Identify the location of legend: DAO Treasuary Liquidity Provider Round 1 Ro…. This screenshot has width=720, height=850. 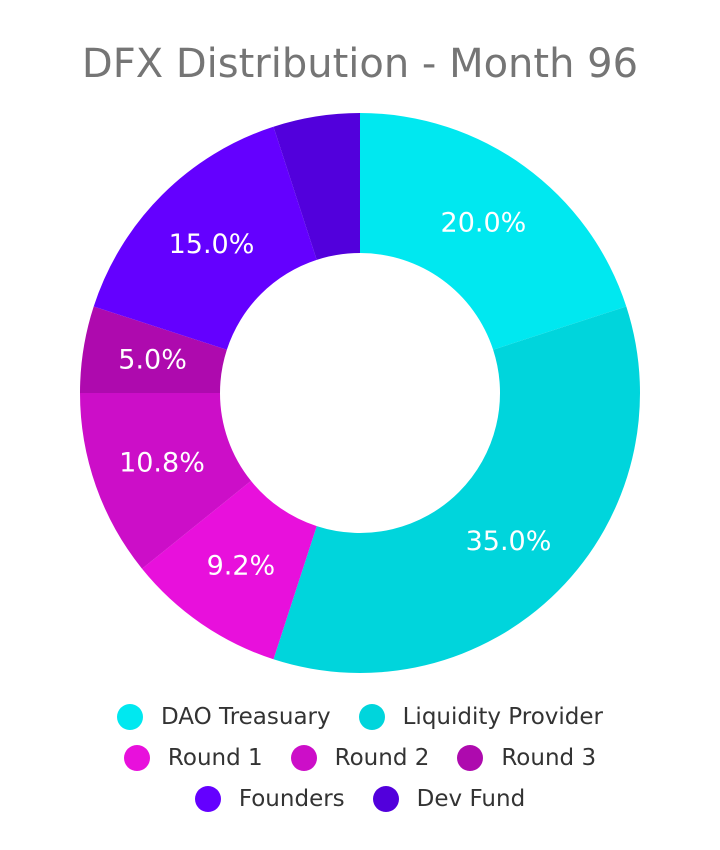
(360, 757).